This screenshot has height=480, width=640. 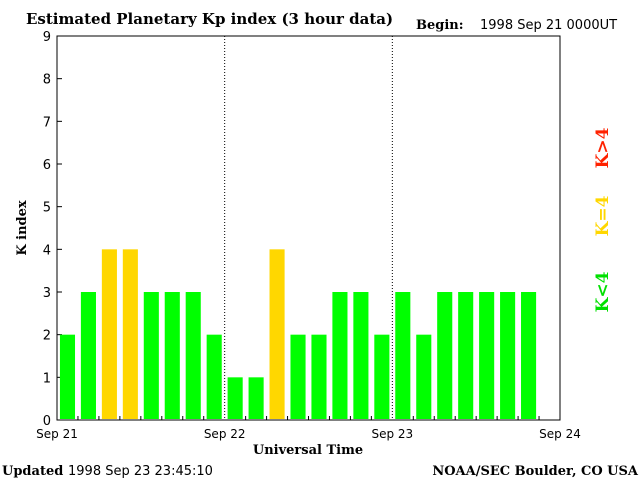 I want to click on x-tick-label: Sep 23, so click(x=392, y=434).